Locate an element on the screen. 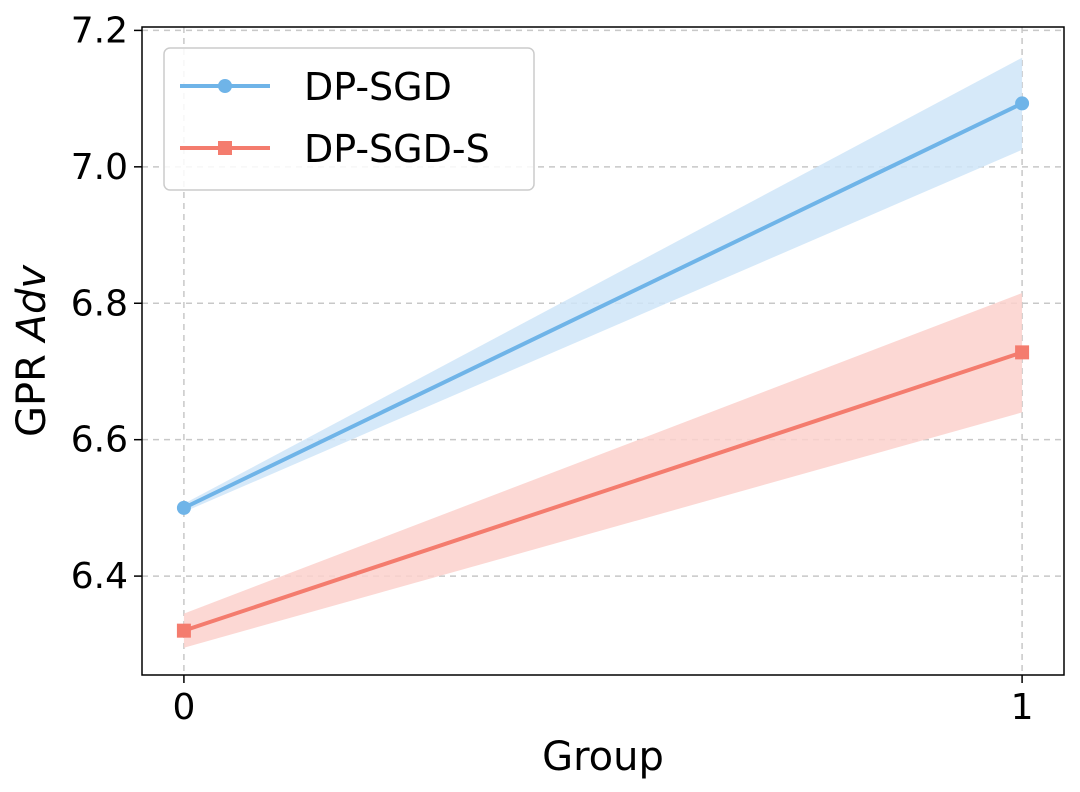 The image size is (1080, 792). y-tick-label: 6.4 is located at coordinates (99, 576).